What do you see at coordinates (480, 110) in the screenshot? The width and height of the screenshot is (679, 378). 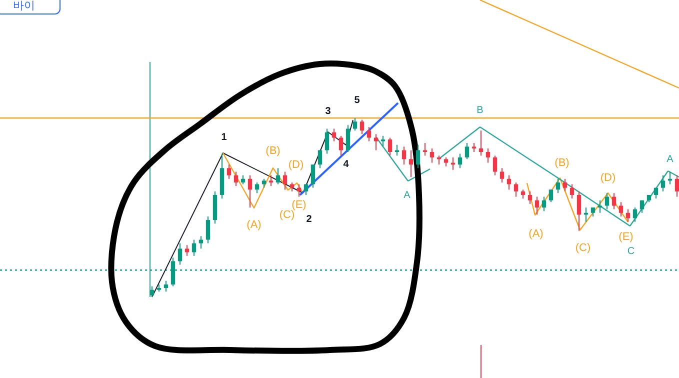 I see `text: B` at bounding box center [480, 110].